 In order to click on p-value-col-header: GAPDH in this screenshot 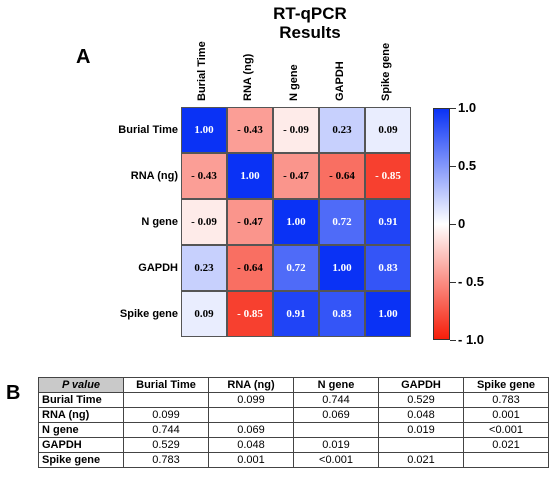, I will do `click(421, 385)`.